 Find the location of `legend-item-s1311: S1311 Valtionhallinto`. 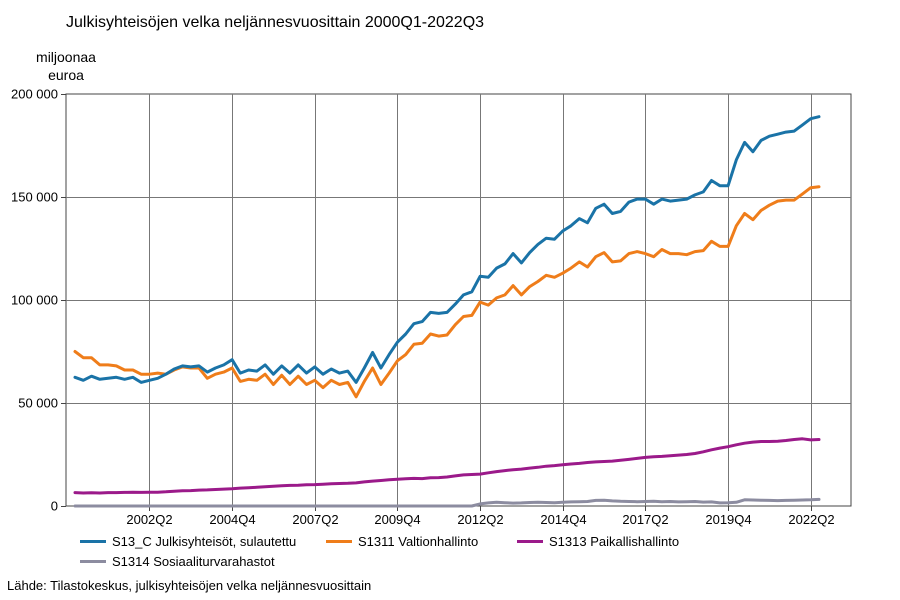

legend-item-s1311: S1311 Valtionhallinto is located at coordinates (421, 541).